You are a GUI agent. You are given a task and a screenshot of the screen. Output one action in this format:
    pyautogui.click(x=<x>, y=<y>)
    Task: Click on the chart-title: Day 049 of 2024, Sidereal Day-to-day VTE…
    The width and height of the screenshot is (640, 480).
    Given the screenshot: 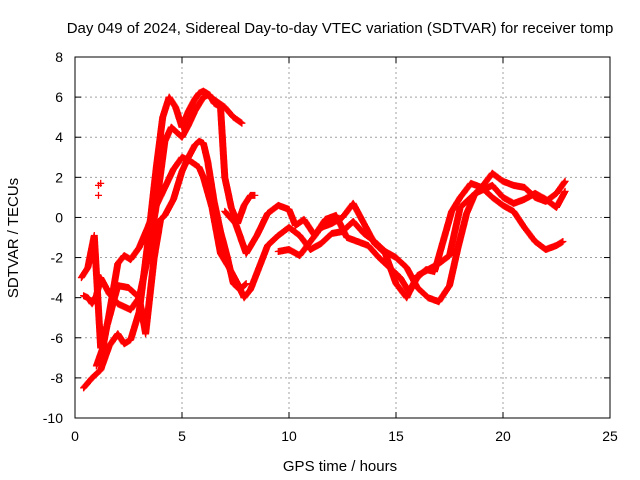 What is the action you would take?
    pyautogui.click(x=340, y=28)
    